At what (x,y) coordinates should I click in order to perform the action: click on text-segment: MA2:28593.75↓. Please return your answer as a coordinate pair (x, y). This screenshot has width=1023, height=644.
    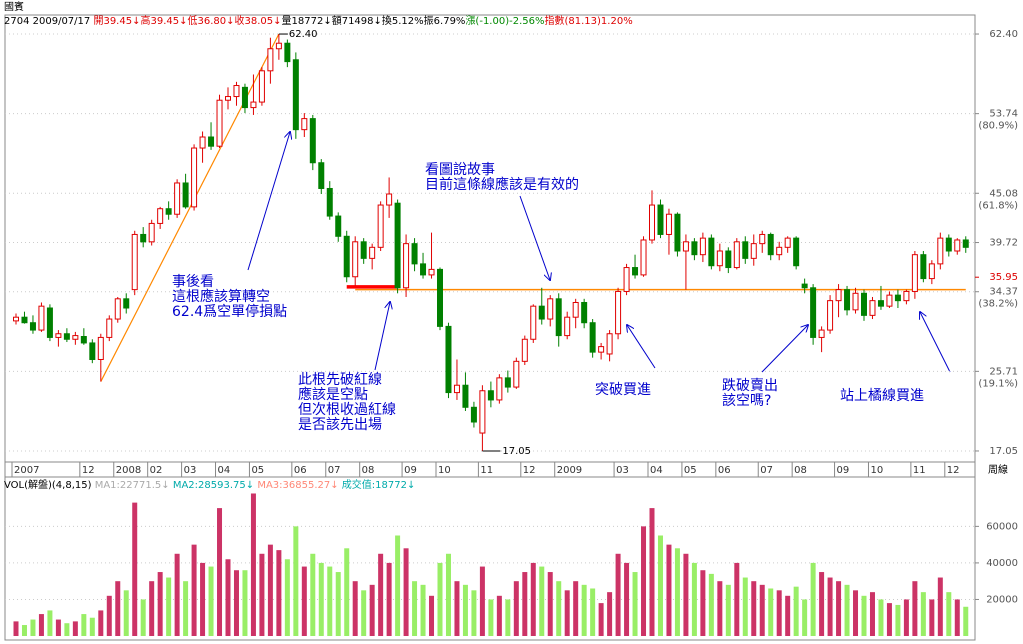
    Looking at the image, I should click on (215, 485).